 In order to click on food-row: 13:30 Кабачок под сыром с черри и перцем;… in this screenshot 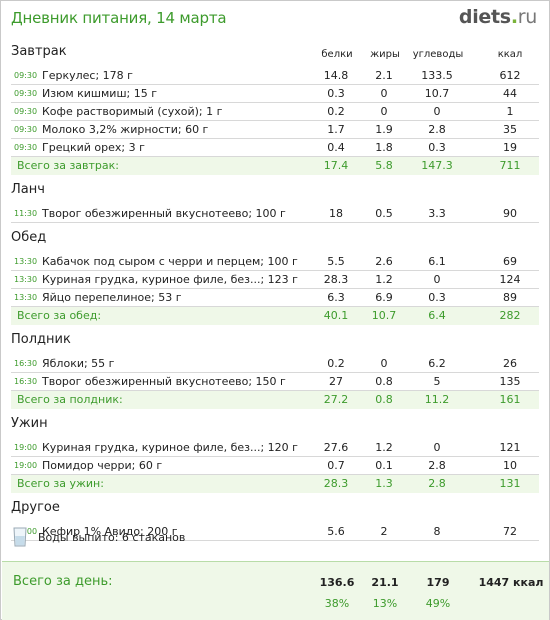, I will do `click(275, 262)`.